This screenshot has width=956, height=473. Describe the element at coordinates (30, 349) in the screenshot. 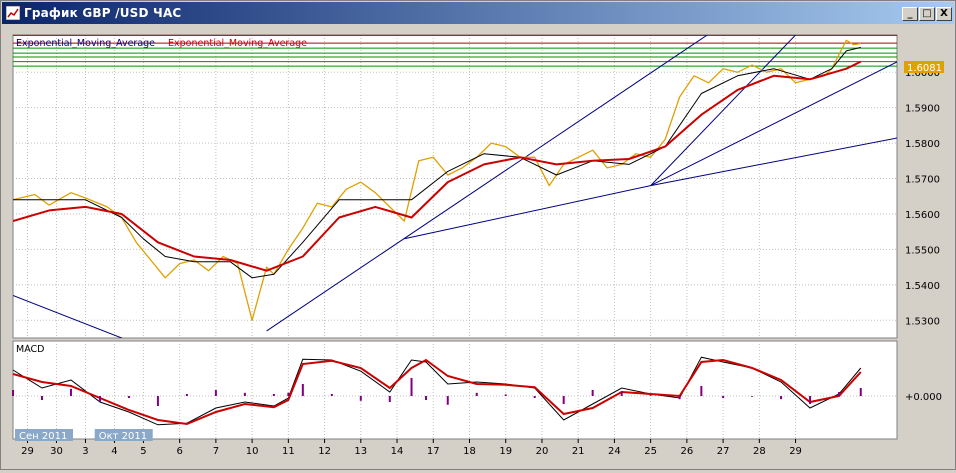

I see `macd-title: MACD` at that location.